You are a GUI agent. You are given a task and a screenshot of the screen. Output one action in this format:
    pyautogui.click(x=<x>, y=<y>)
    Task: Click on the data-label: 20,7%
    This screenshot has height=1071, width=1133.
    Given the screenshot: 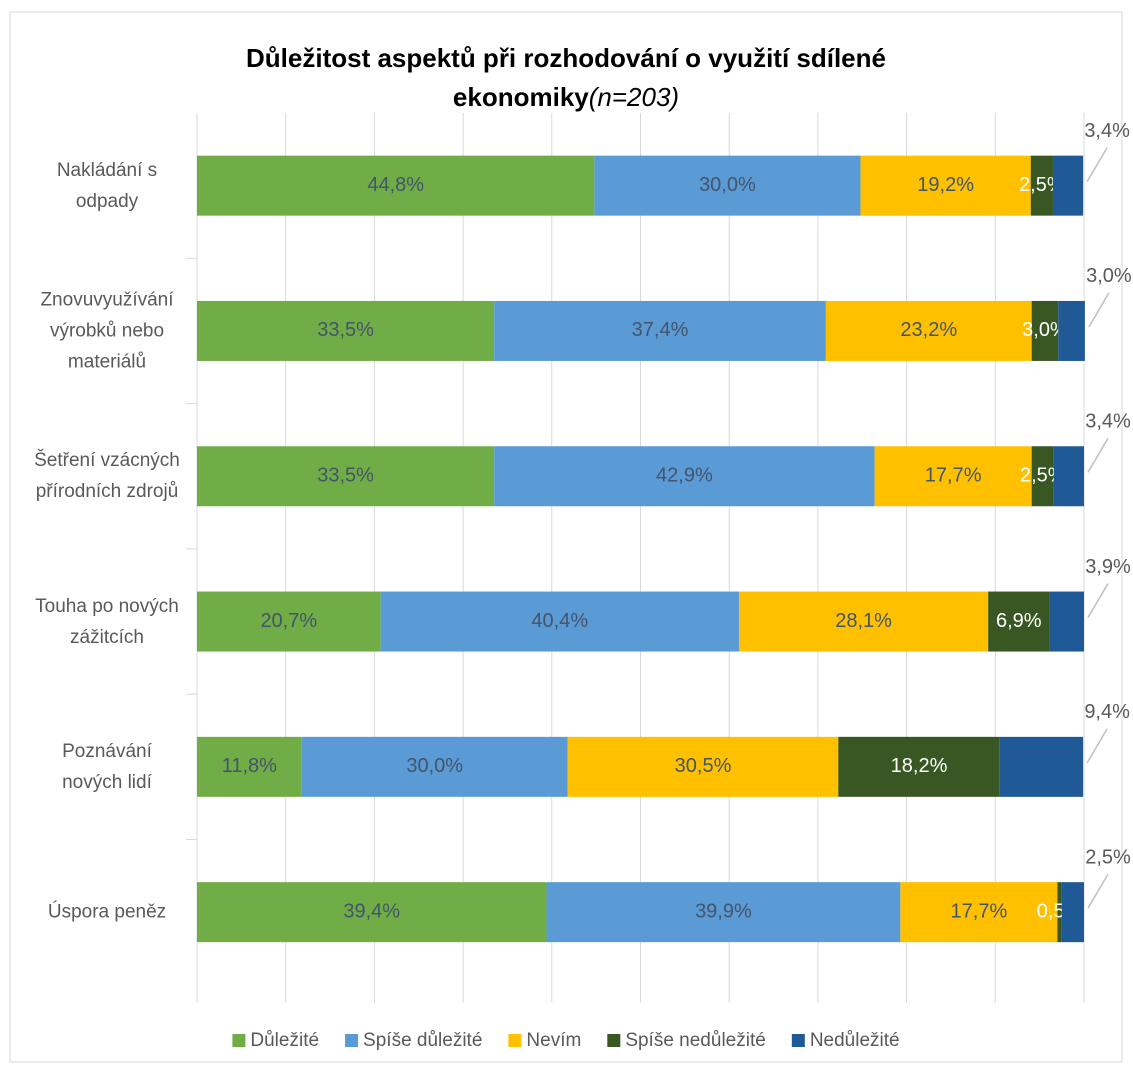 What is the action you would take?
    pyautogui.click(x=288, y=621)
    